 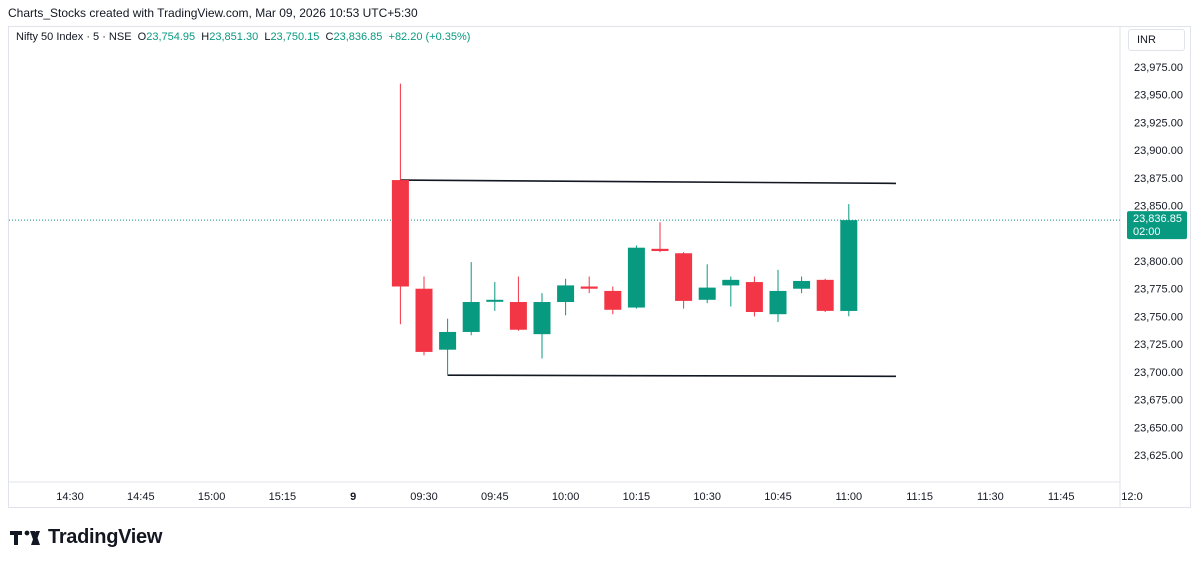 I want to click on x-tick-label: 12:0, so click(x=1131, y=497).